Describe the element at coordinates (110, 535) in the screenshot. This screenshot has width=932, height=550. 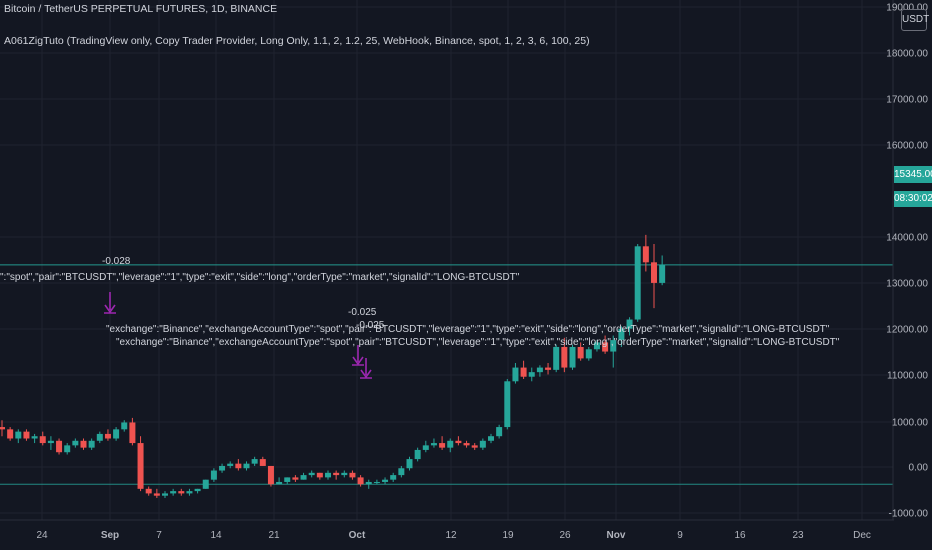
I see `x-tick-label: Sep` at that location.